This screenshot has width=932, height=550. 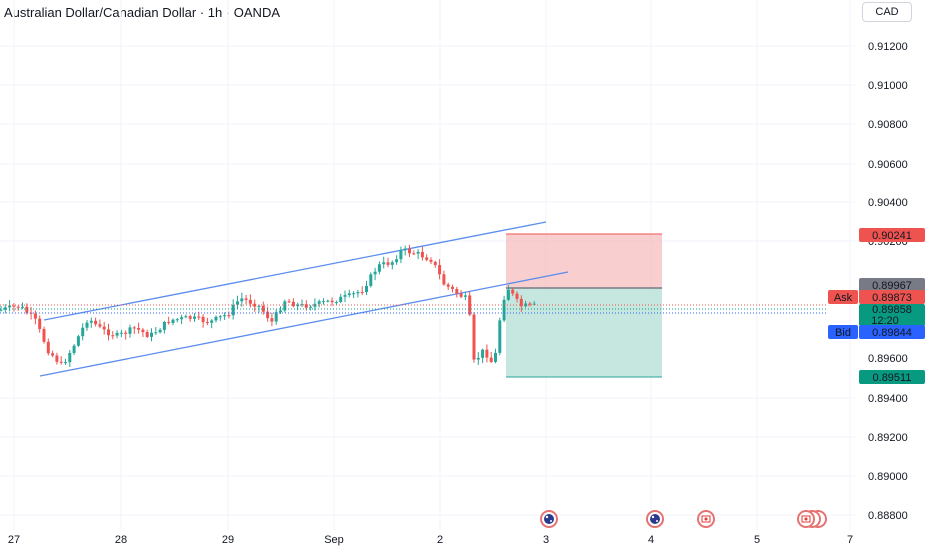 I want to click on stop-price-tag: 0.90241, so click(x=892, y=235).